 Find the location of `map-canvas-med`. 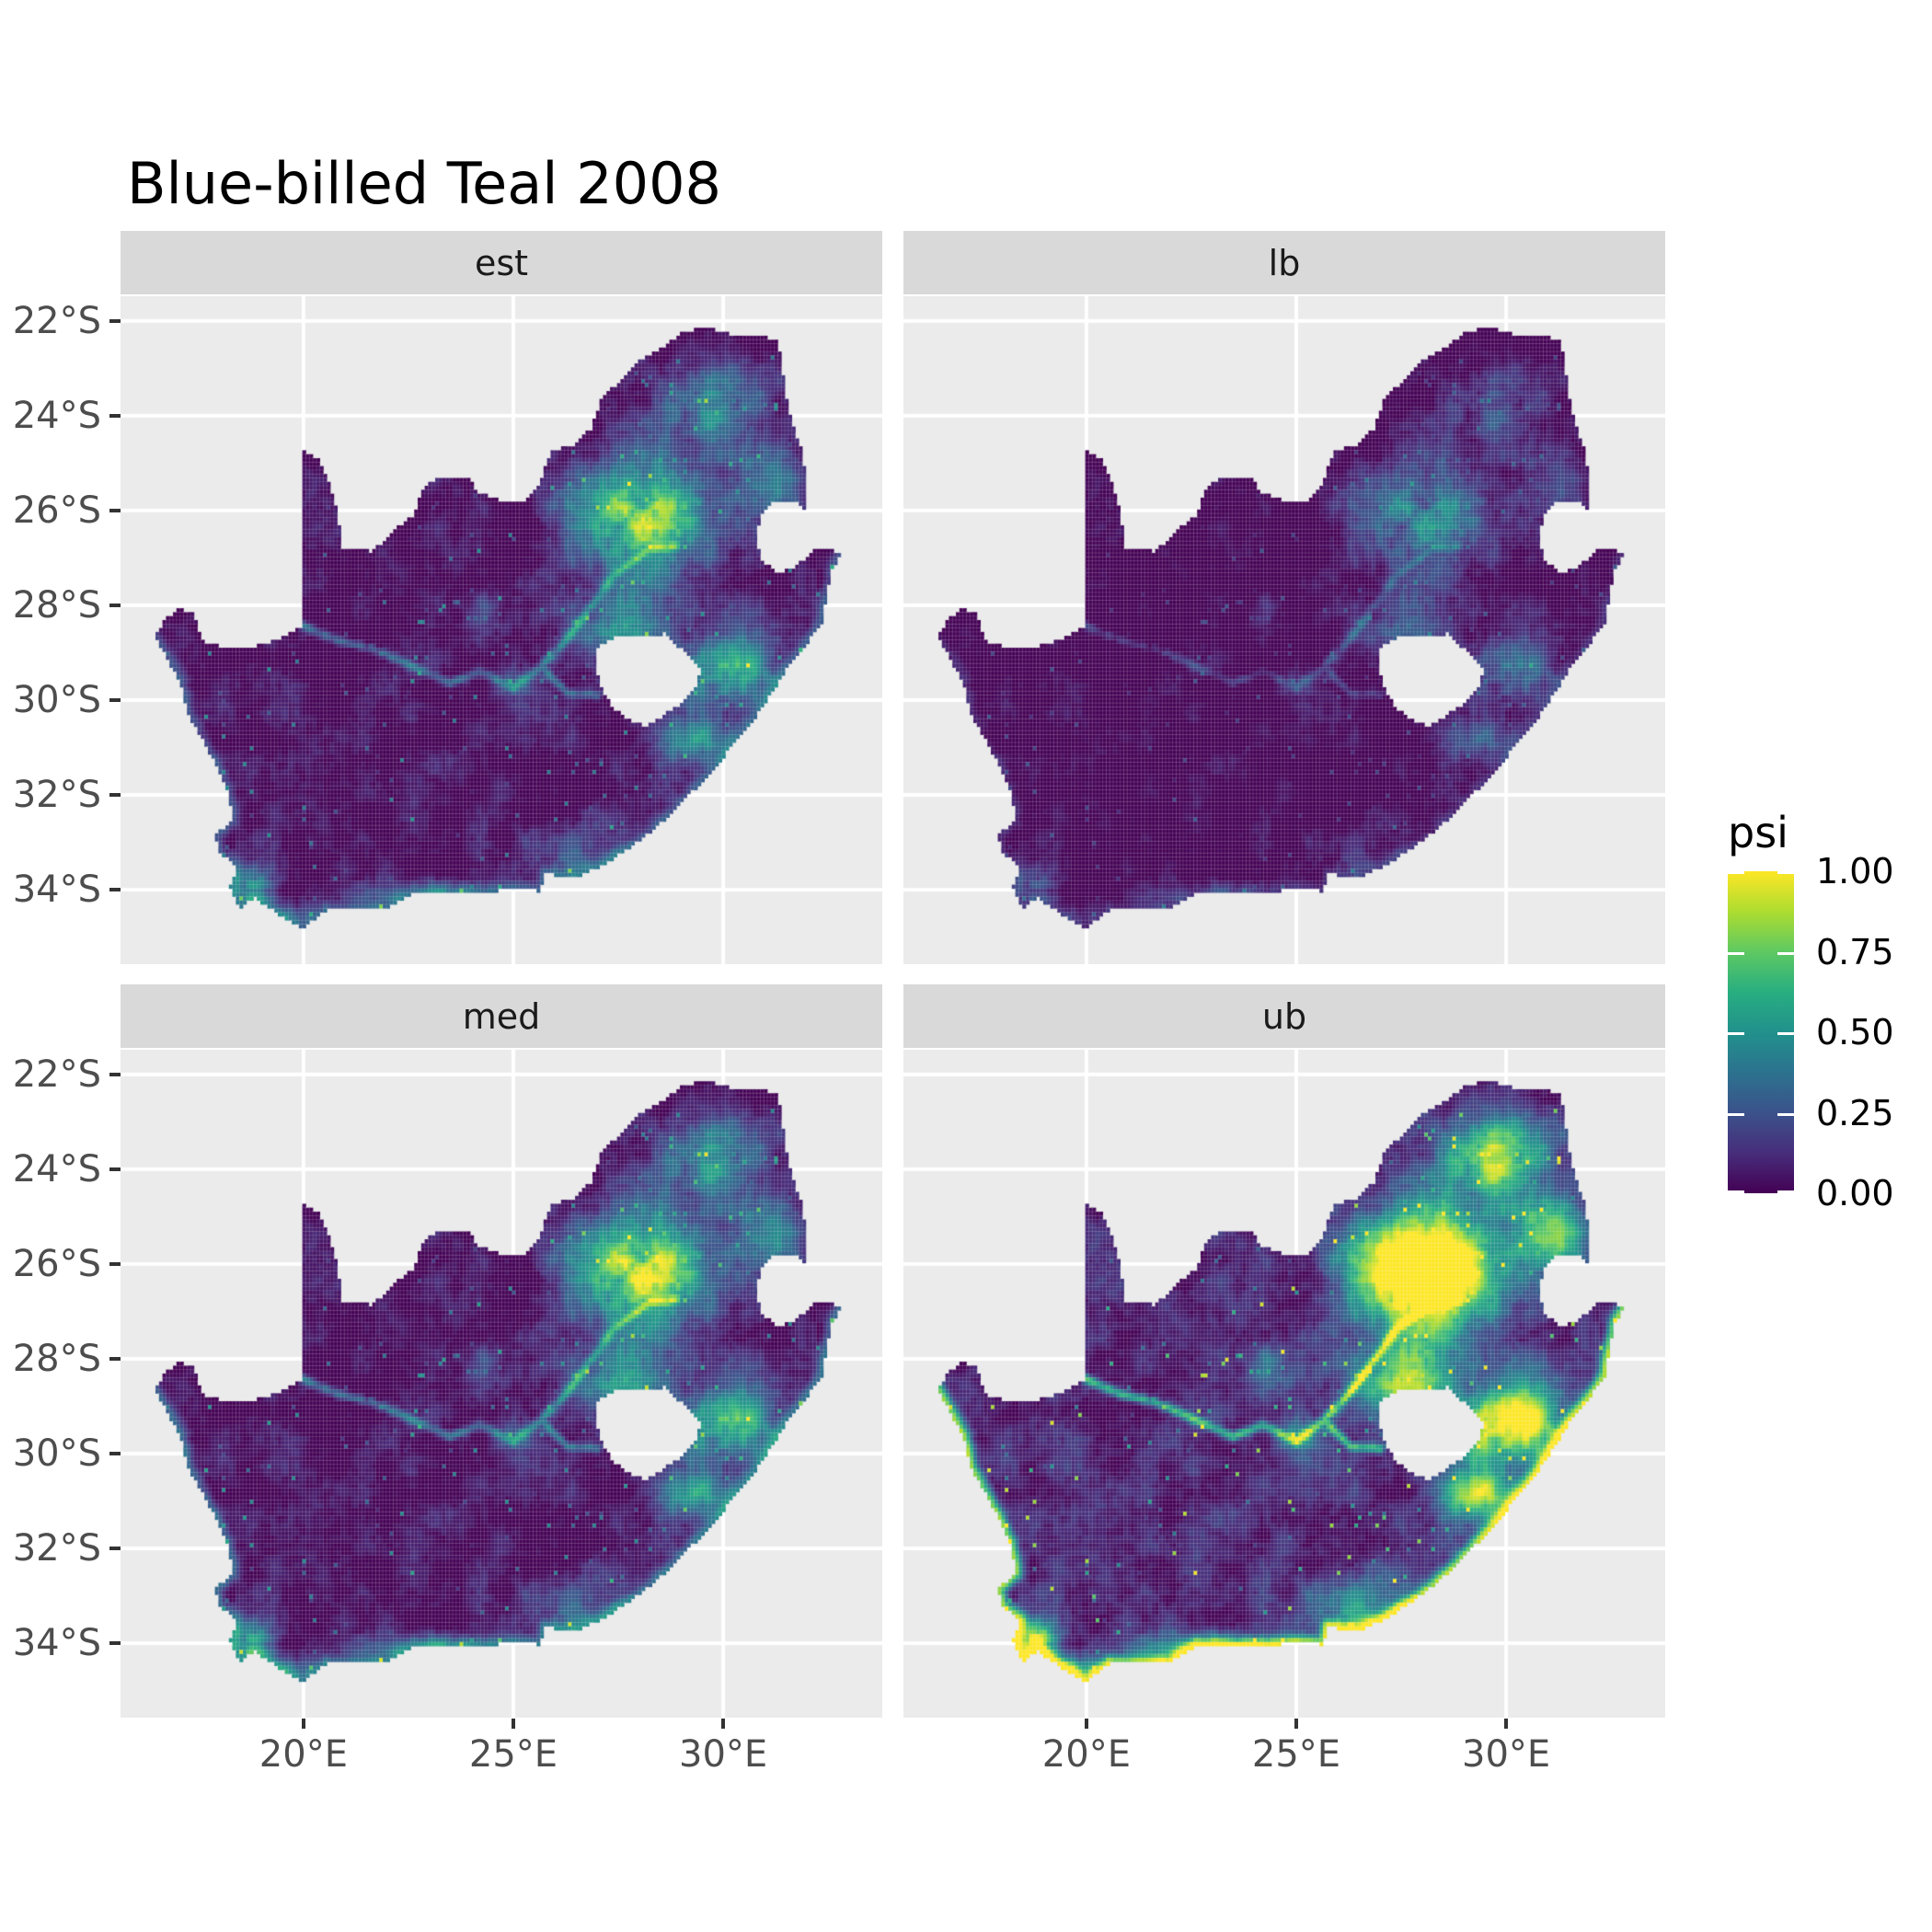

map-canvas-med is located at coordinates (501, 1384).